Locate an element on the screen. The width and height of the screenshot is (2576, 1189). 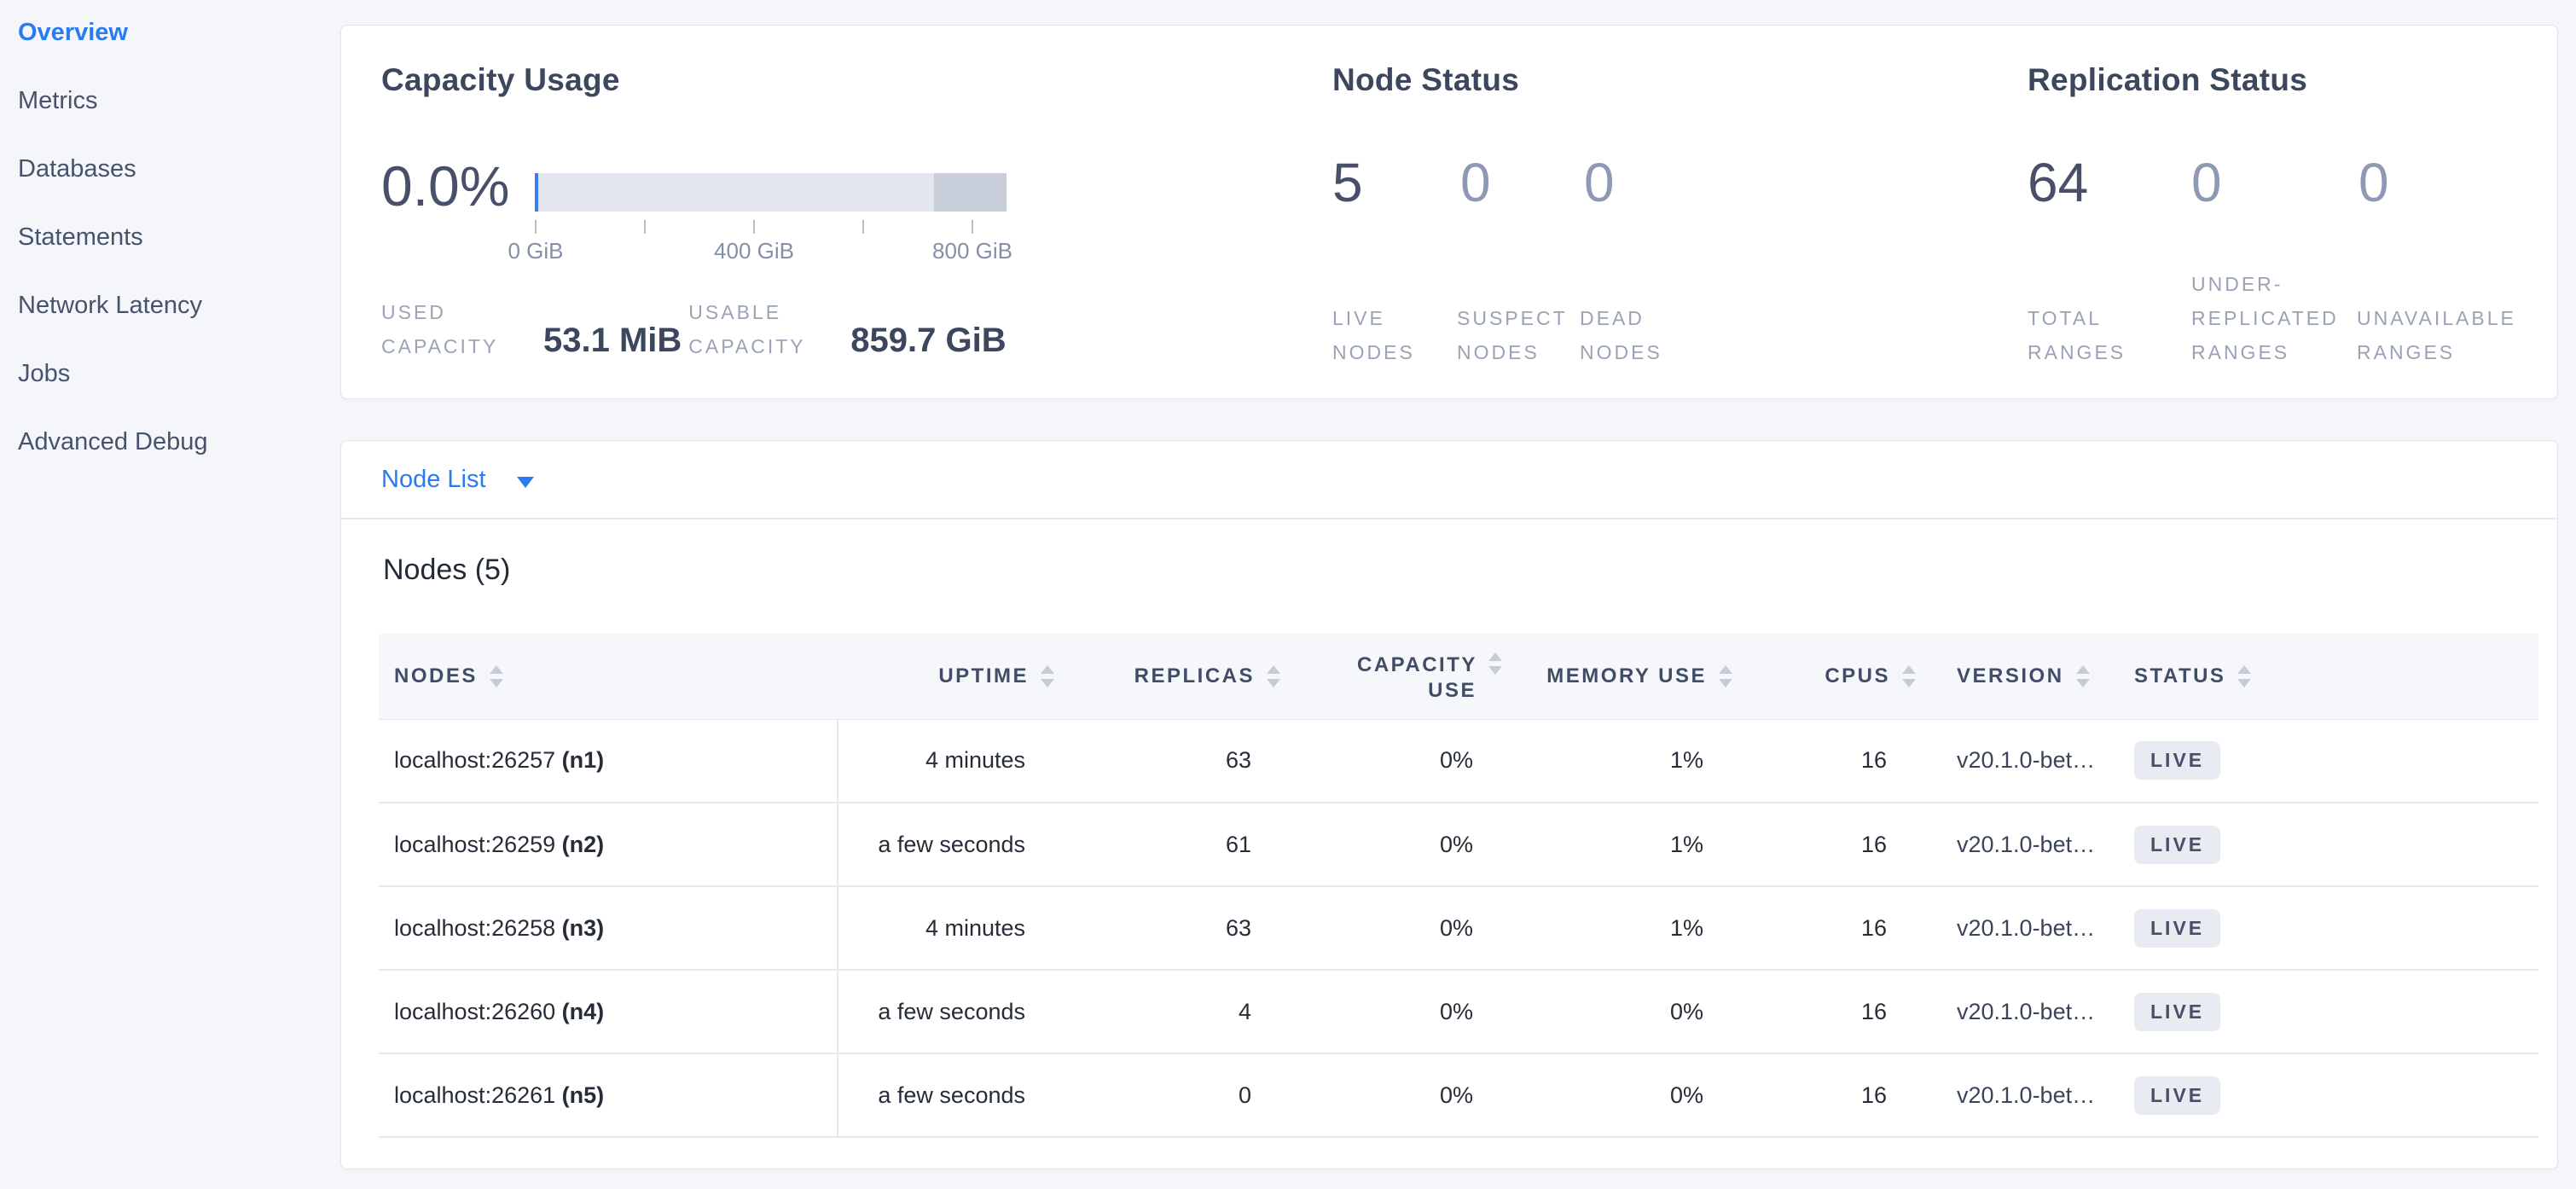
node-status-labels: LIVE NODES SUSPECT NODES DEAD NODES is located at coordinates (1588, 373).